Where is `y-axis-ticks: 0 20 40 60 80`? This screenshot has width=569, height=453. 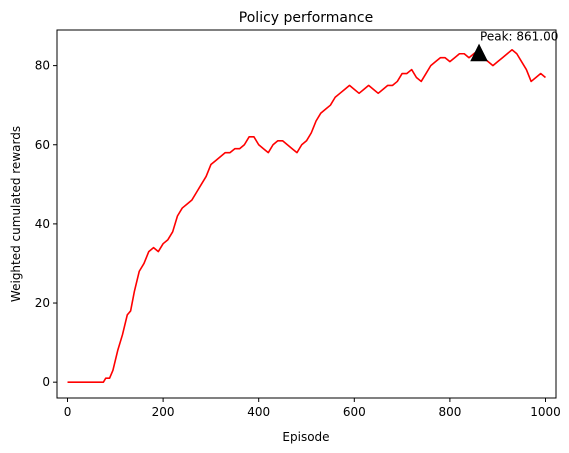
y-axis-ticks: 0 20 40 60 80 is located at coordinates (46, 224).